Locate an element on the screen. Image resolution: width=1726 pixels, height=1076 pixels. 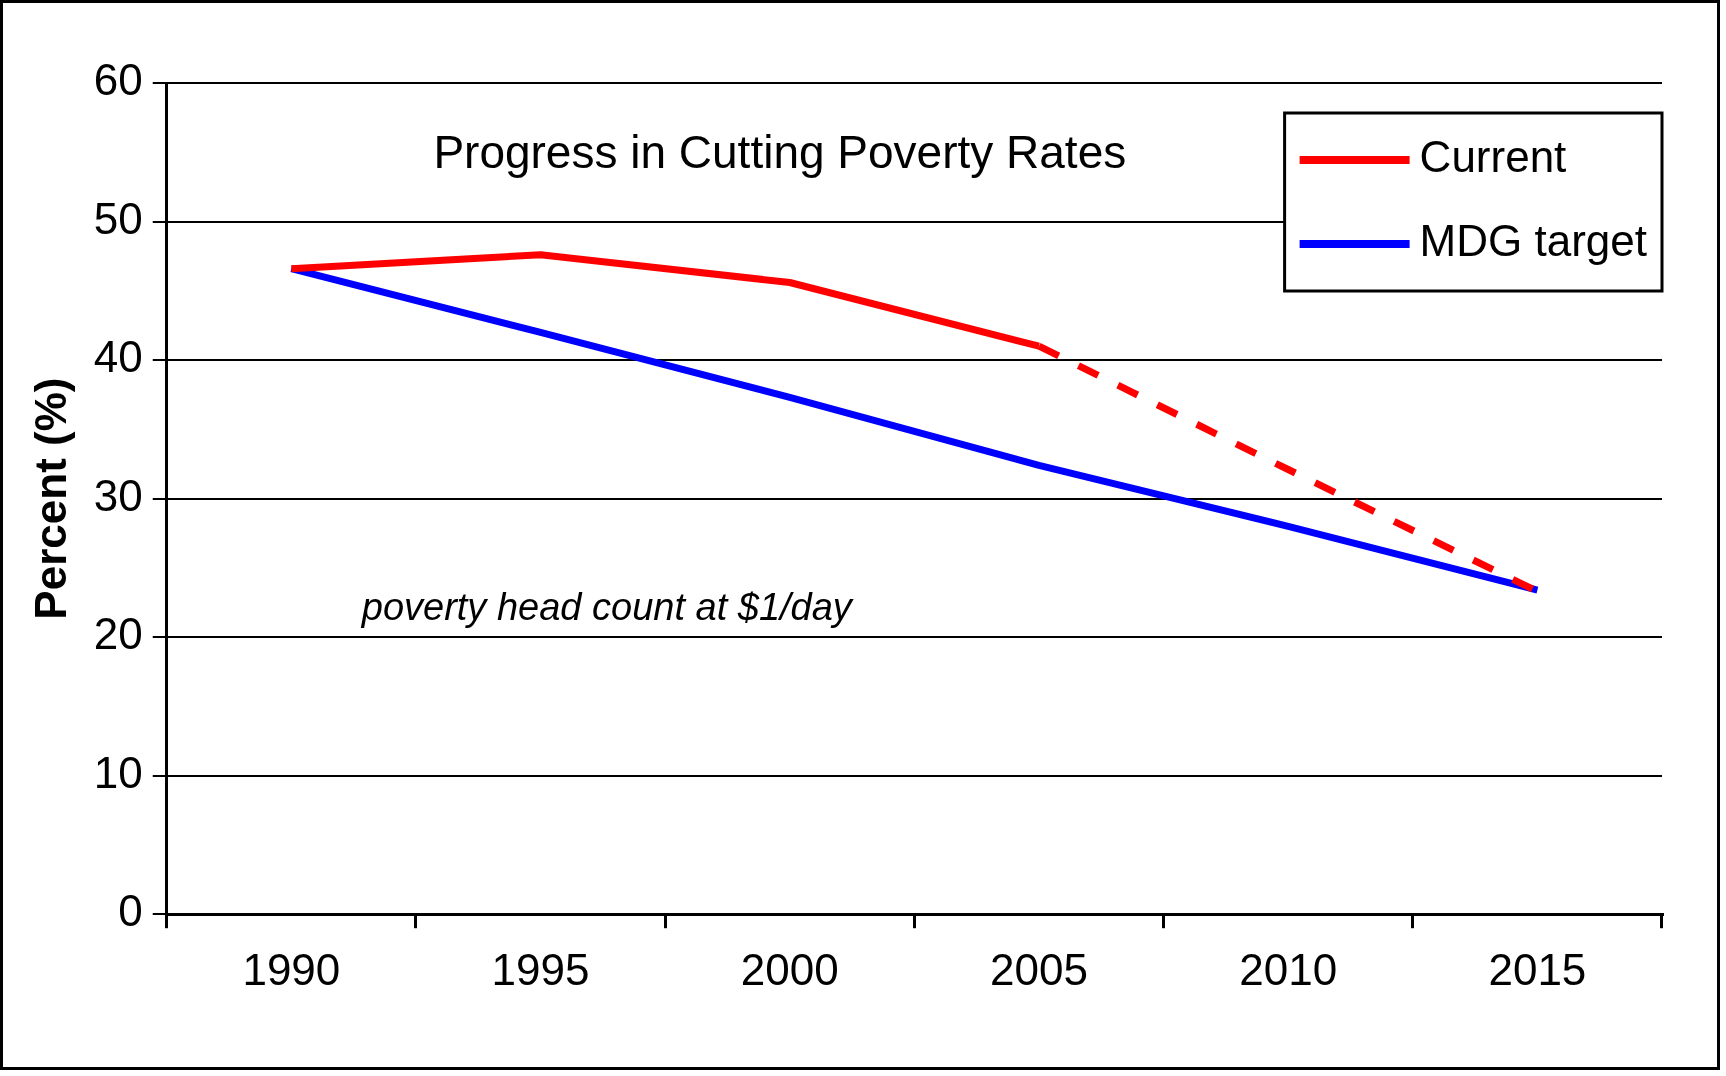
x-tick-label: 1990 is located at coordinates (291, 969).